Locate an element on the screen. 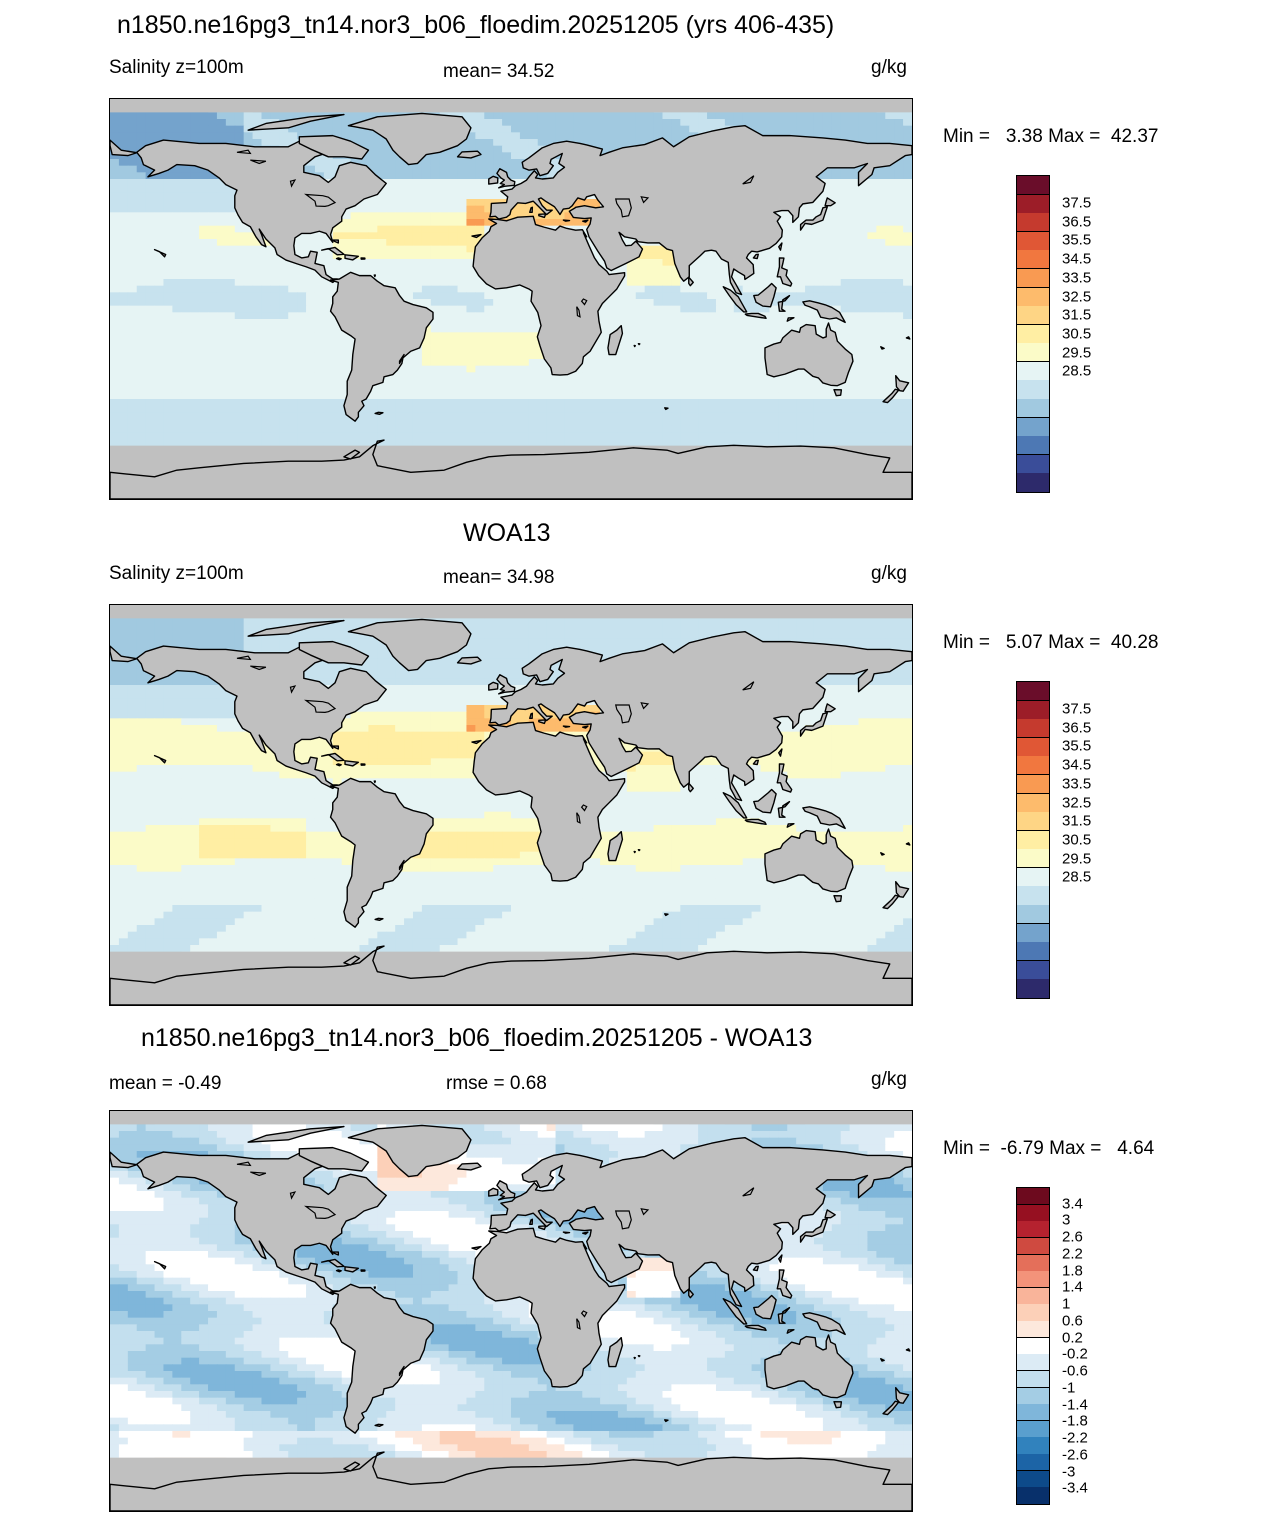  colorbar-tick-label: 3.4 is located at coordinates (1072, 1204).